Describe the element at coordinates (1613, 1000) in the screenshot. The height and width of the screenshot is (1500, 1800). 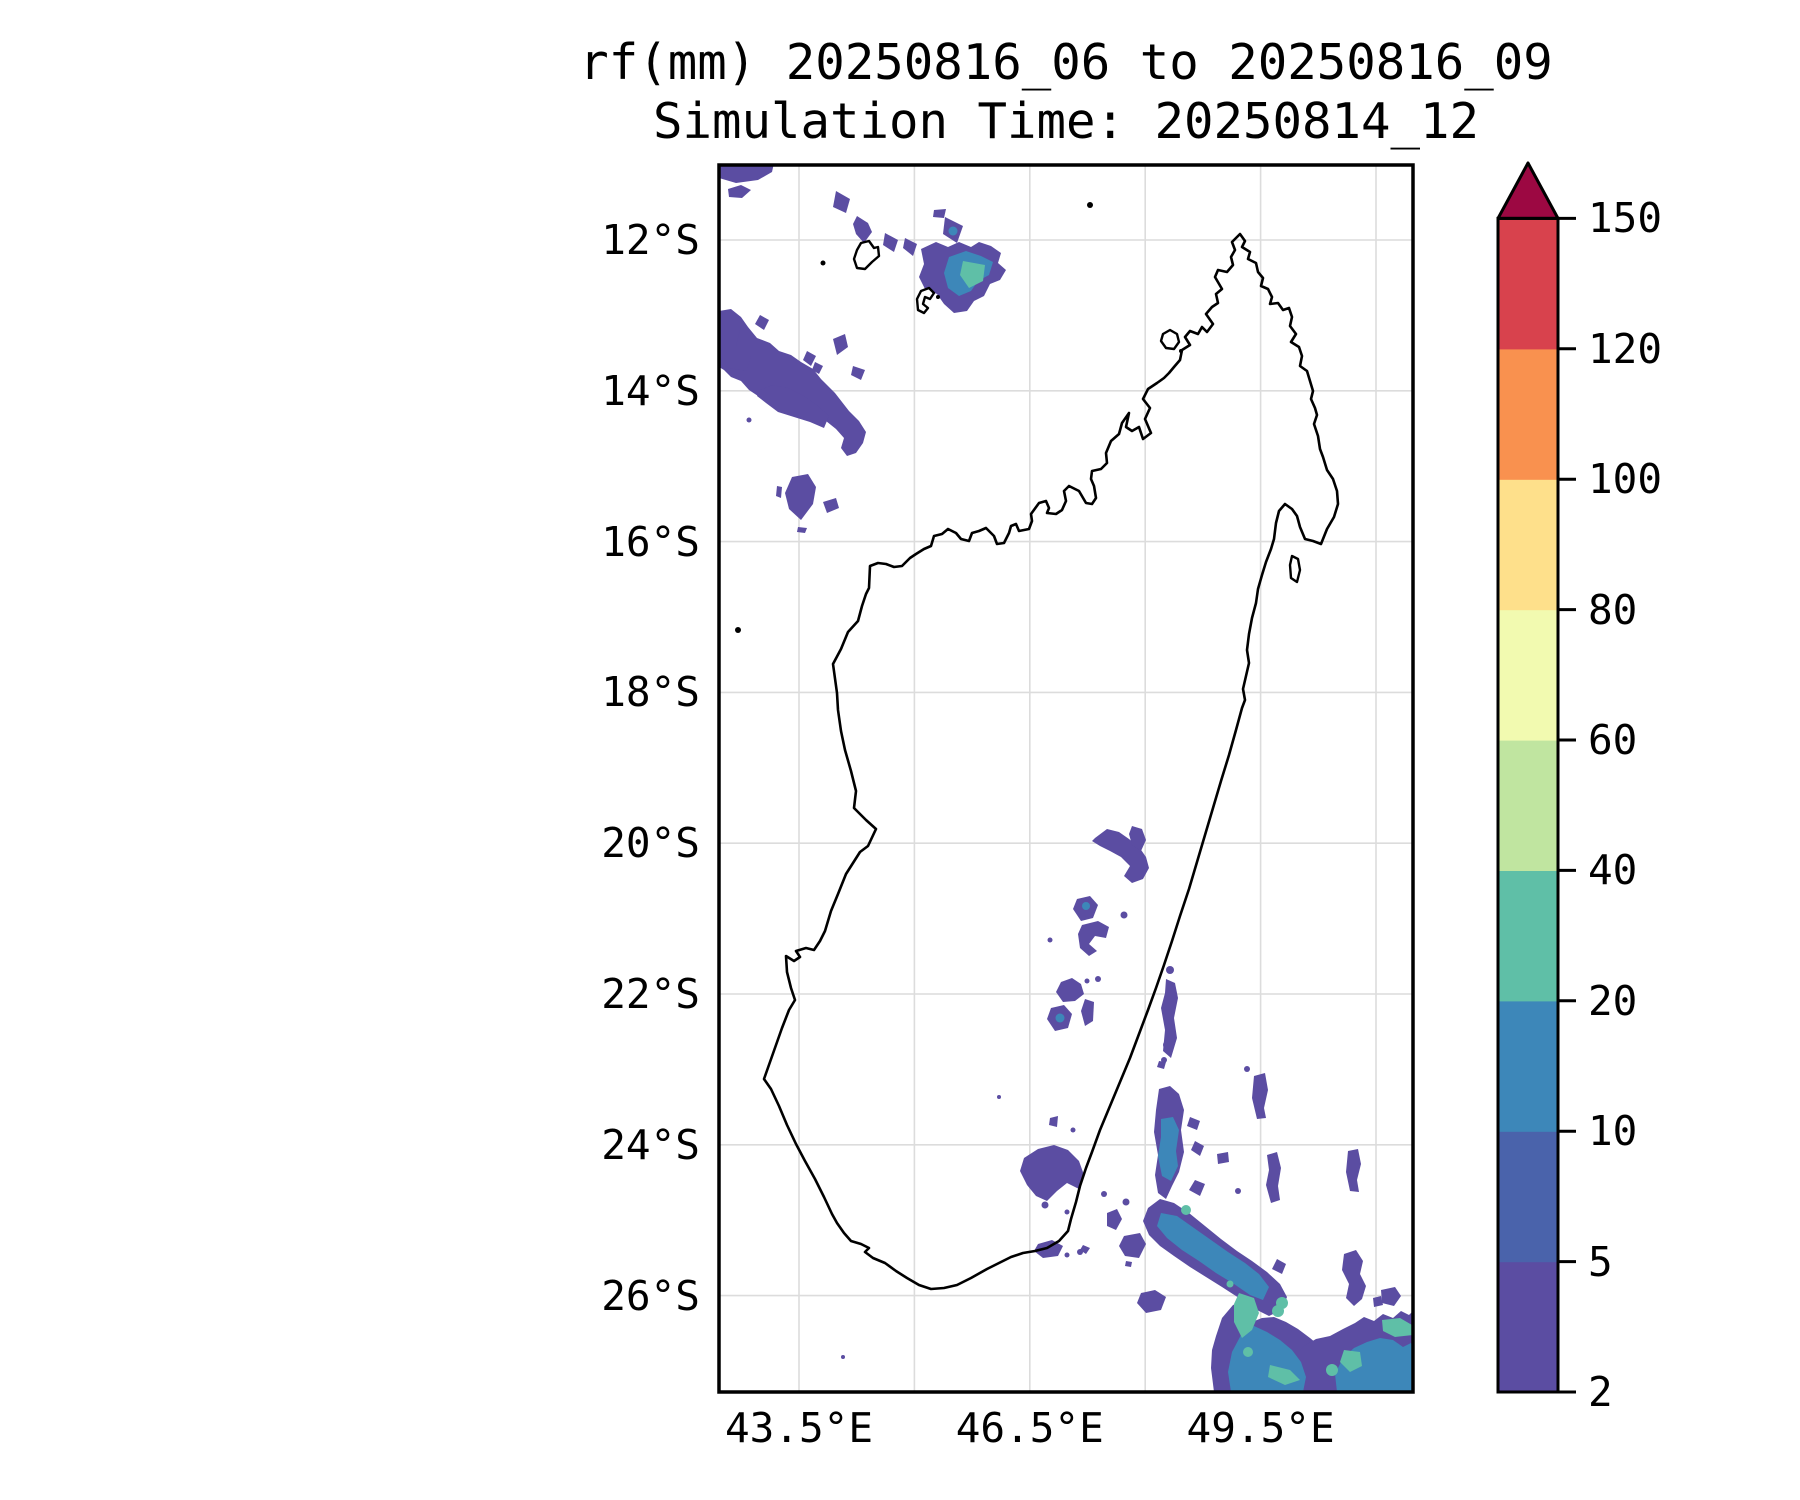
I see `colorbar-tick-label: 20` at that location.